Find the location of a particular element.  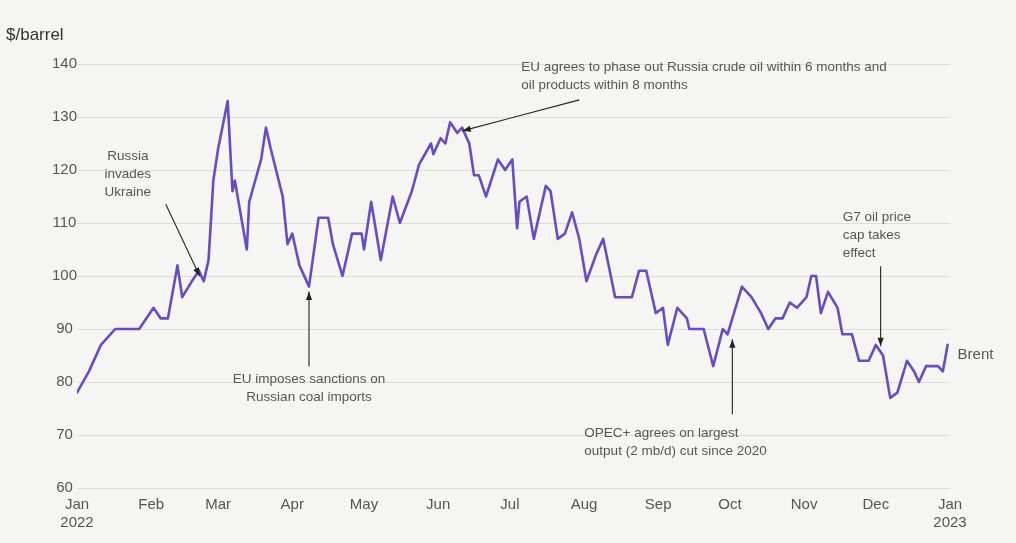

series-label: Brent is located at coordinates (976, 354).